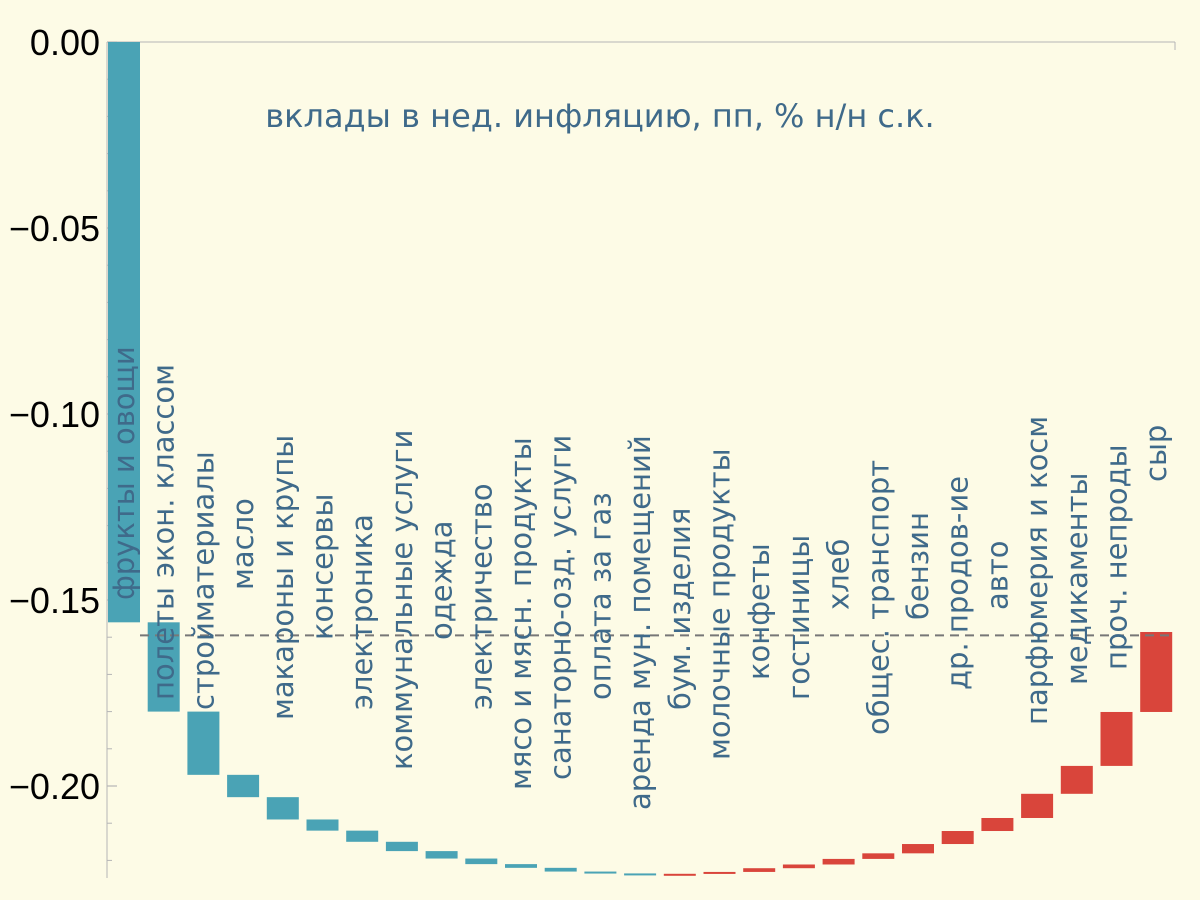 The image size is (1200, 900). I want to click on category-label-22: др. продов-ие, so click(958, 583).